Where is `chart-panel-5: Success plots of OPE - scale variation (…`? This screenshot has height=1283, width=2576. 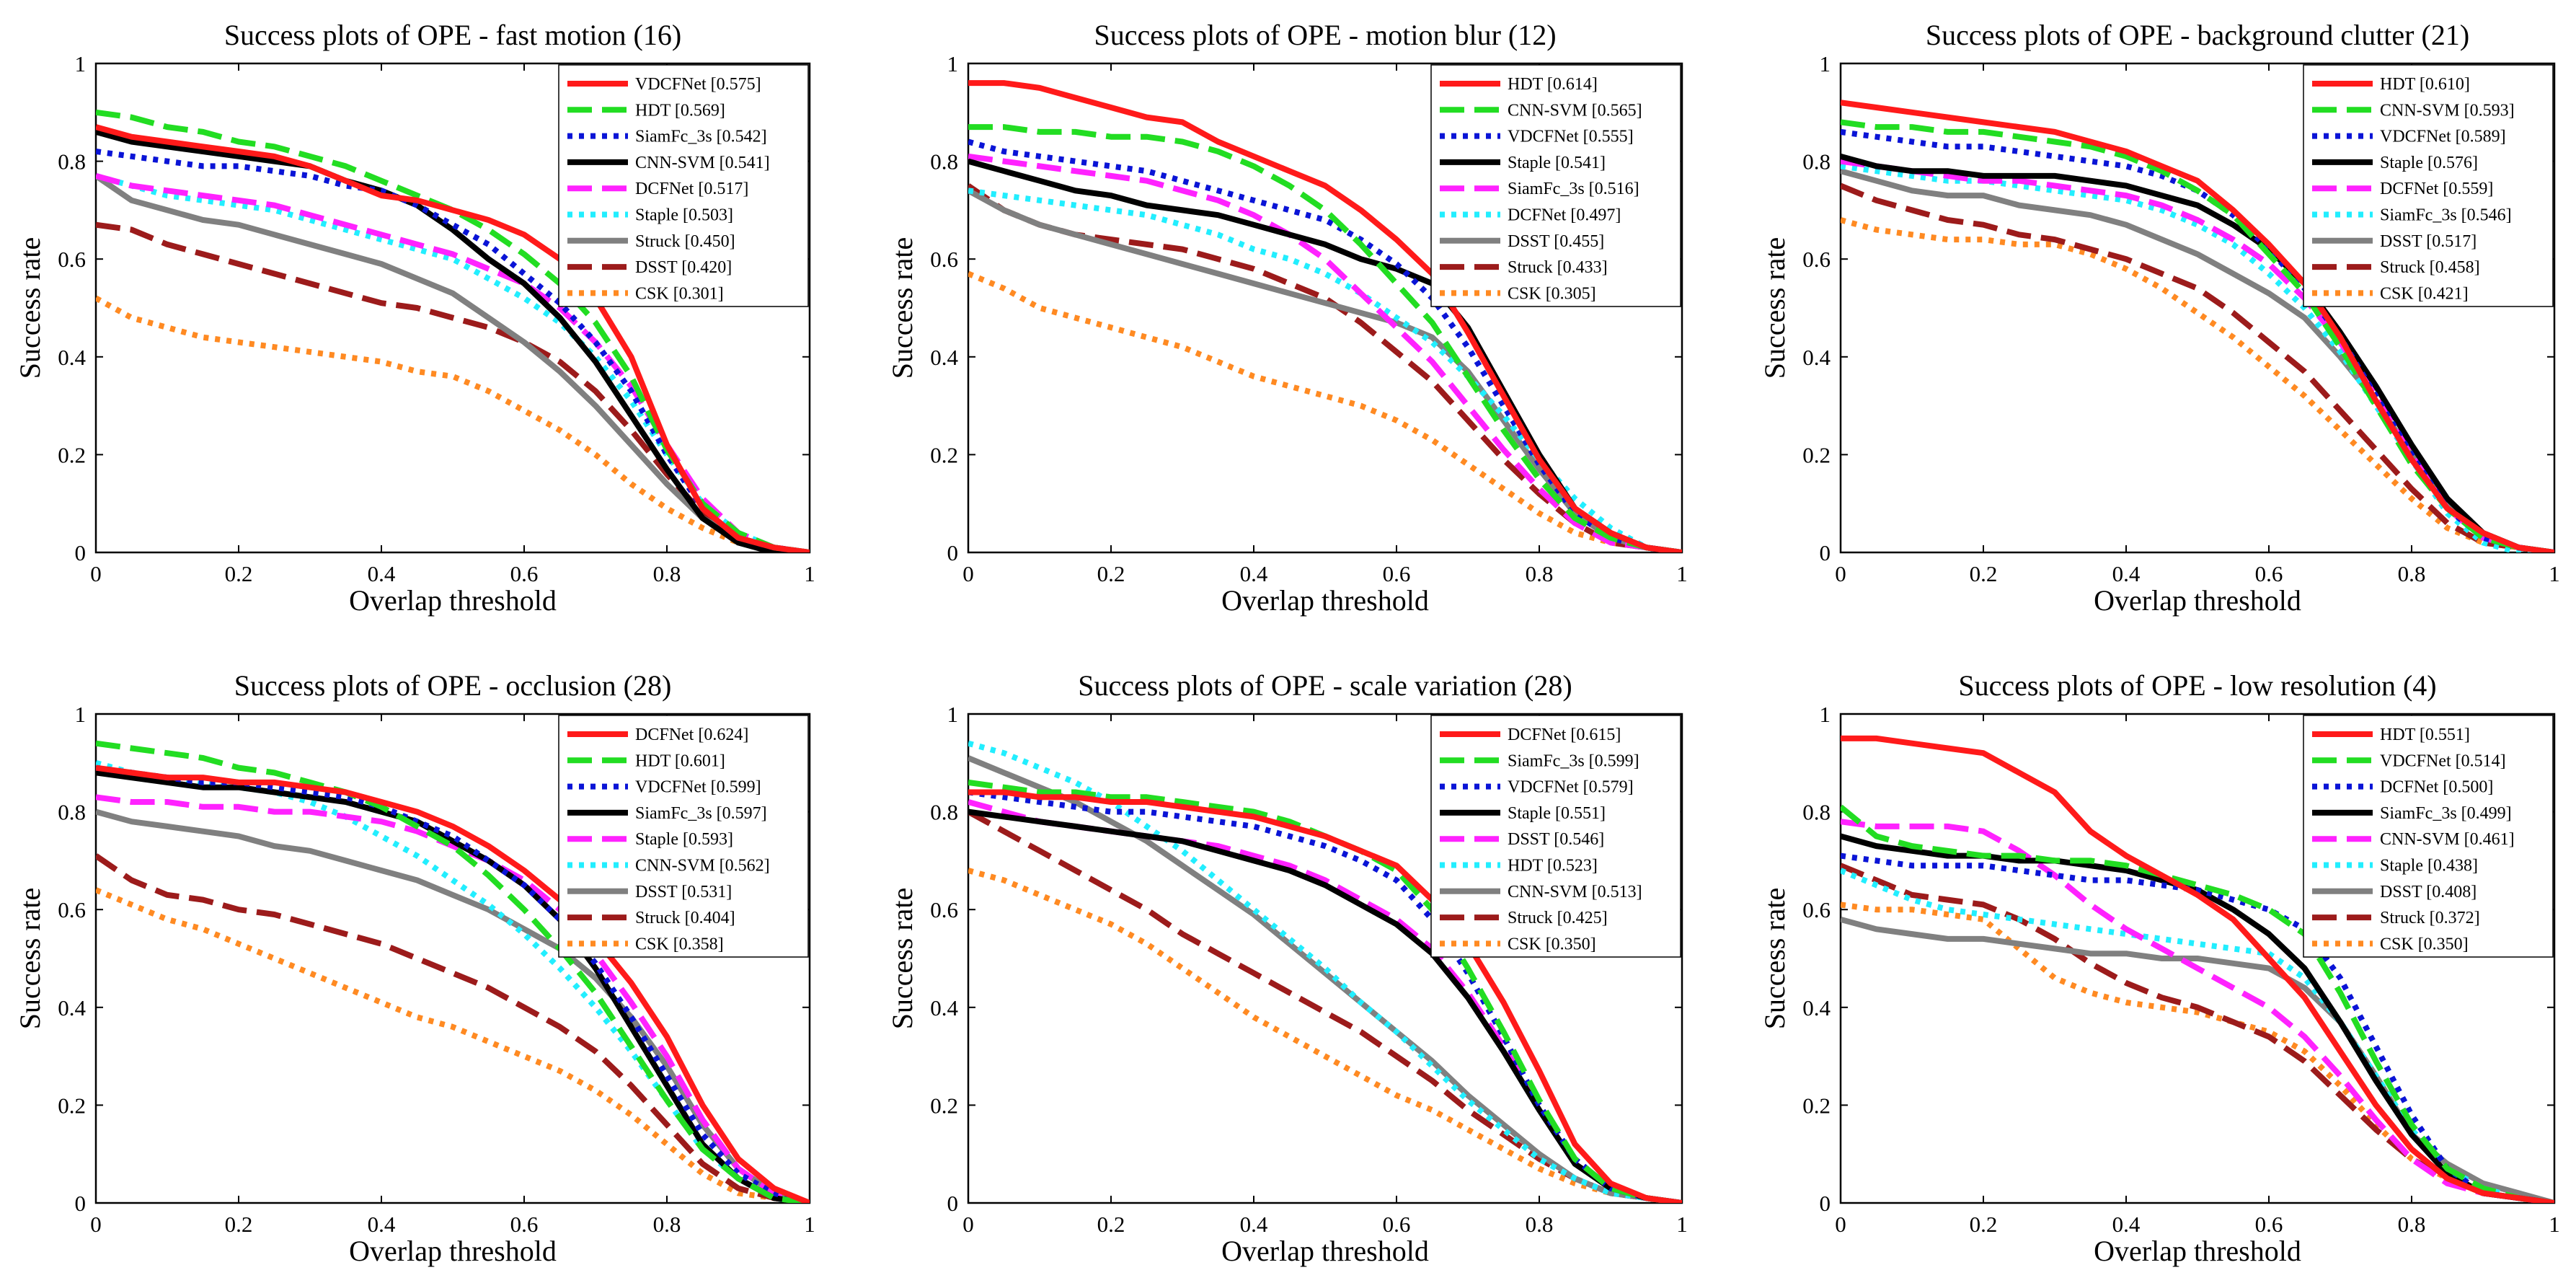
chart-panel-5: Success plots of OPE - scale variation (… is located at coordinates (1287, 968).